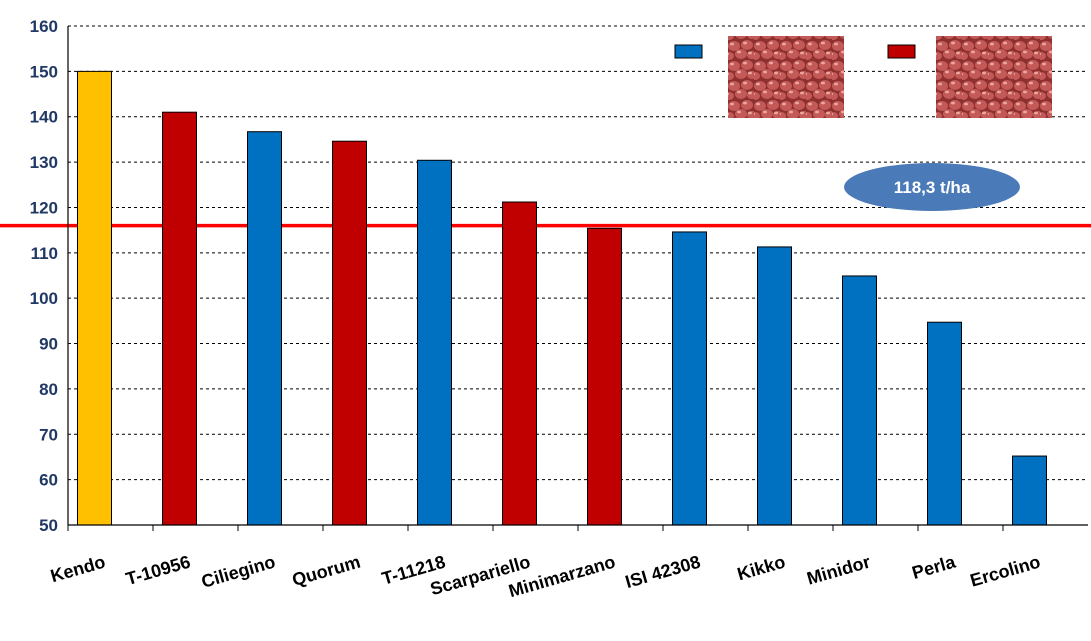  I want to click on y-tick-label: 130, so click(44, 162).